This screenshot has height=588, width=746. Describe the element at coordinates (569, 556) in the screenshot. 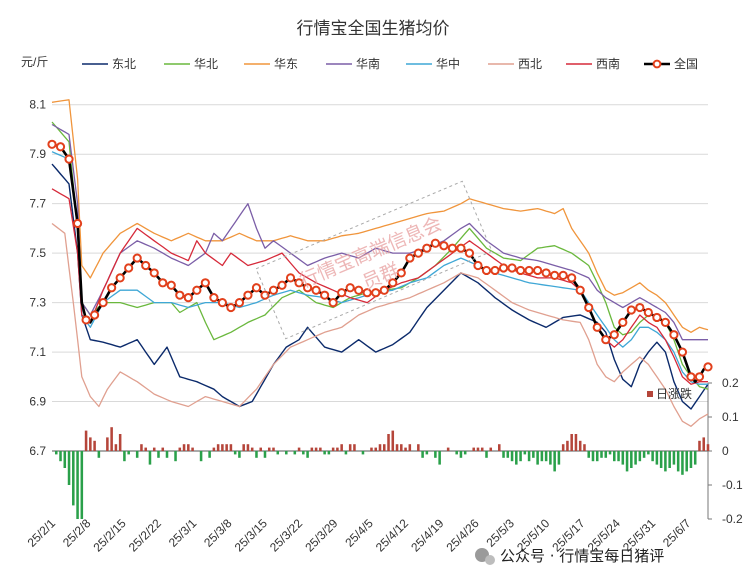

I see `footer: 公众号 · 行情宝每日猪评` at that location.